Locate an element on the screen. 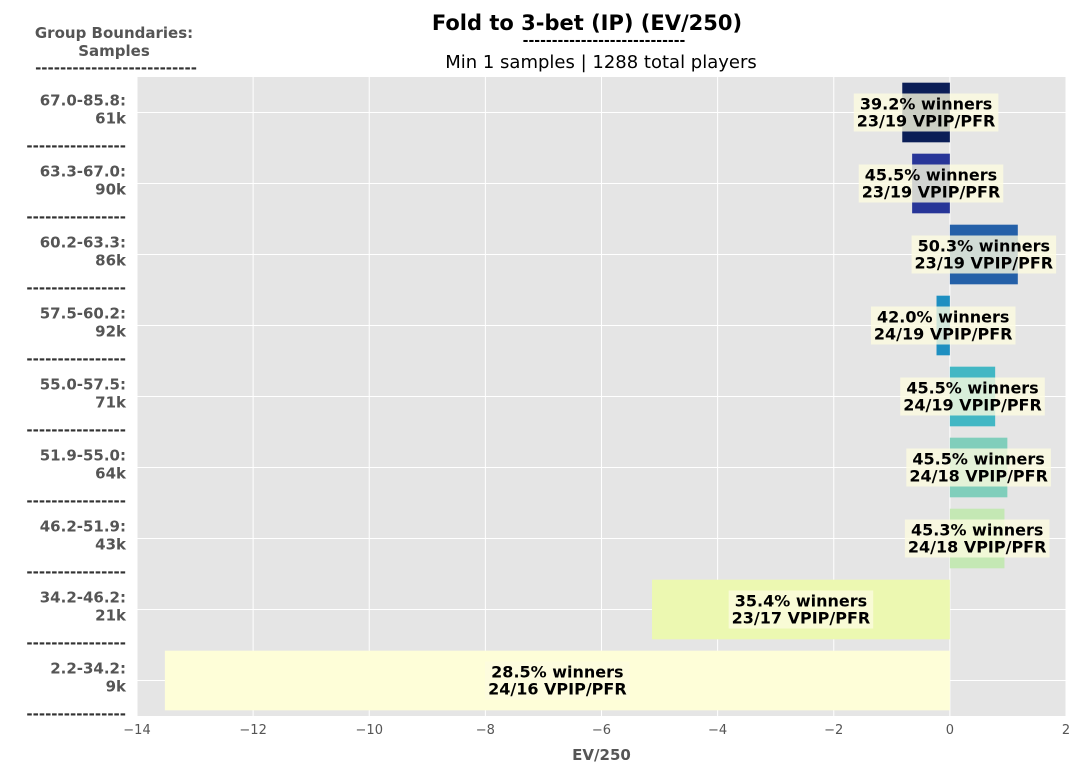 The width and height of the screenshot is (1079, 773). y-tick-label-line: 71k is located at coordinates (111, 403).